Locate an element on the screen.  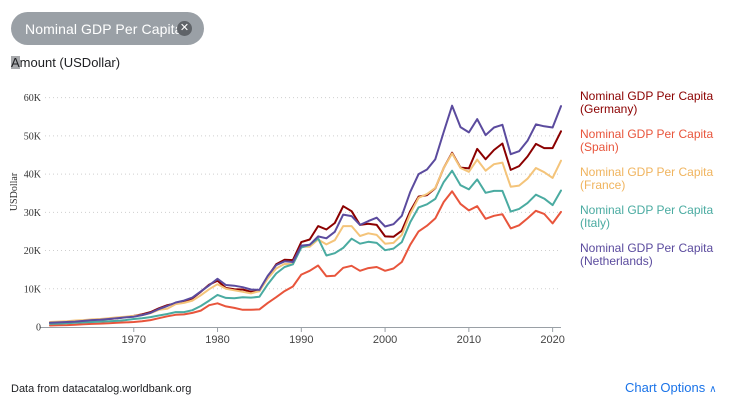
legend-entry: Nominal GDP Per Capita (Italy) is located at coordinates (647, 216).